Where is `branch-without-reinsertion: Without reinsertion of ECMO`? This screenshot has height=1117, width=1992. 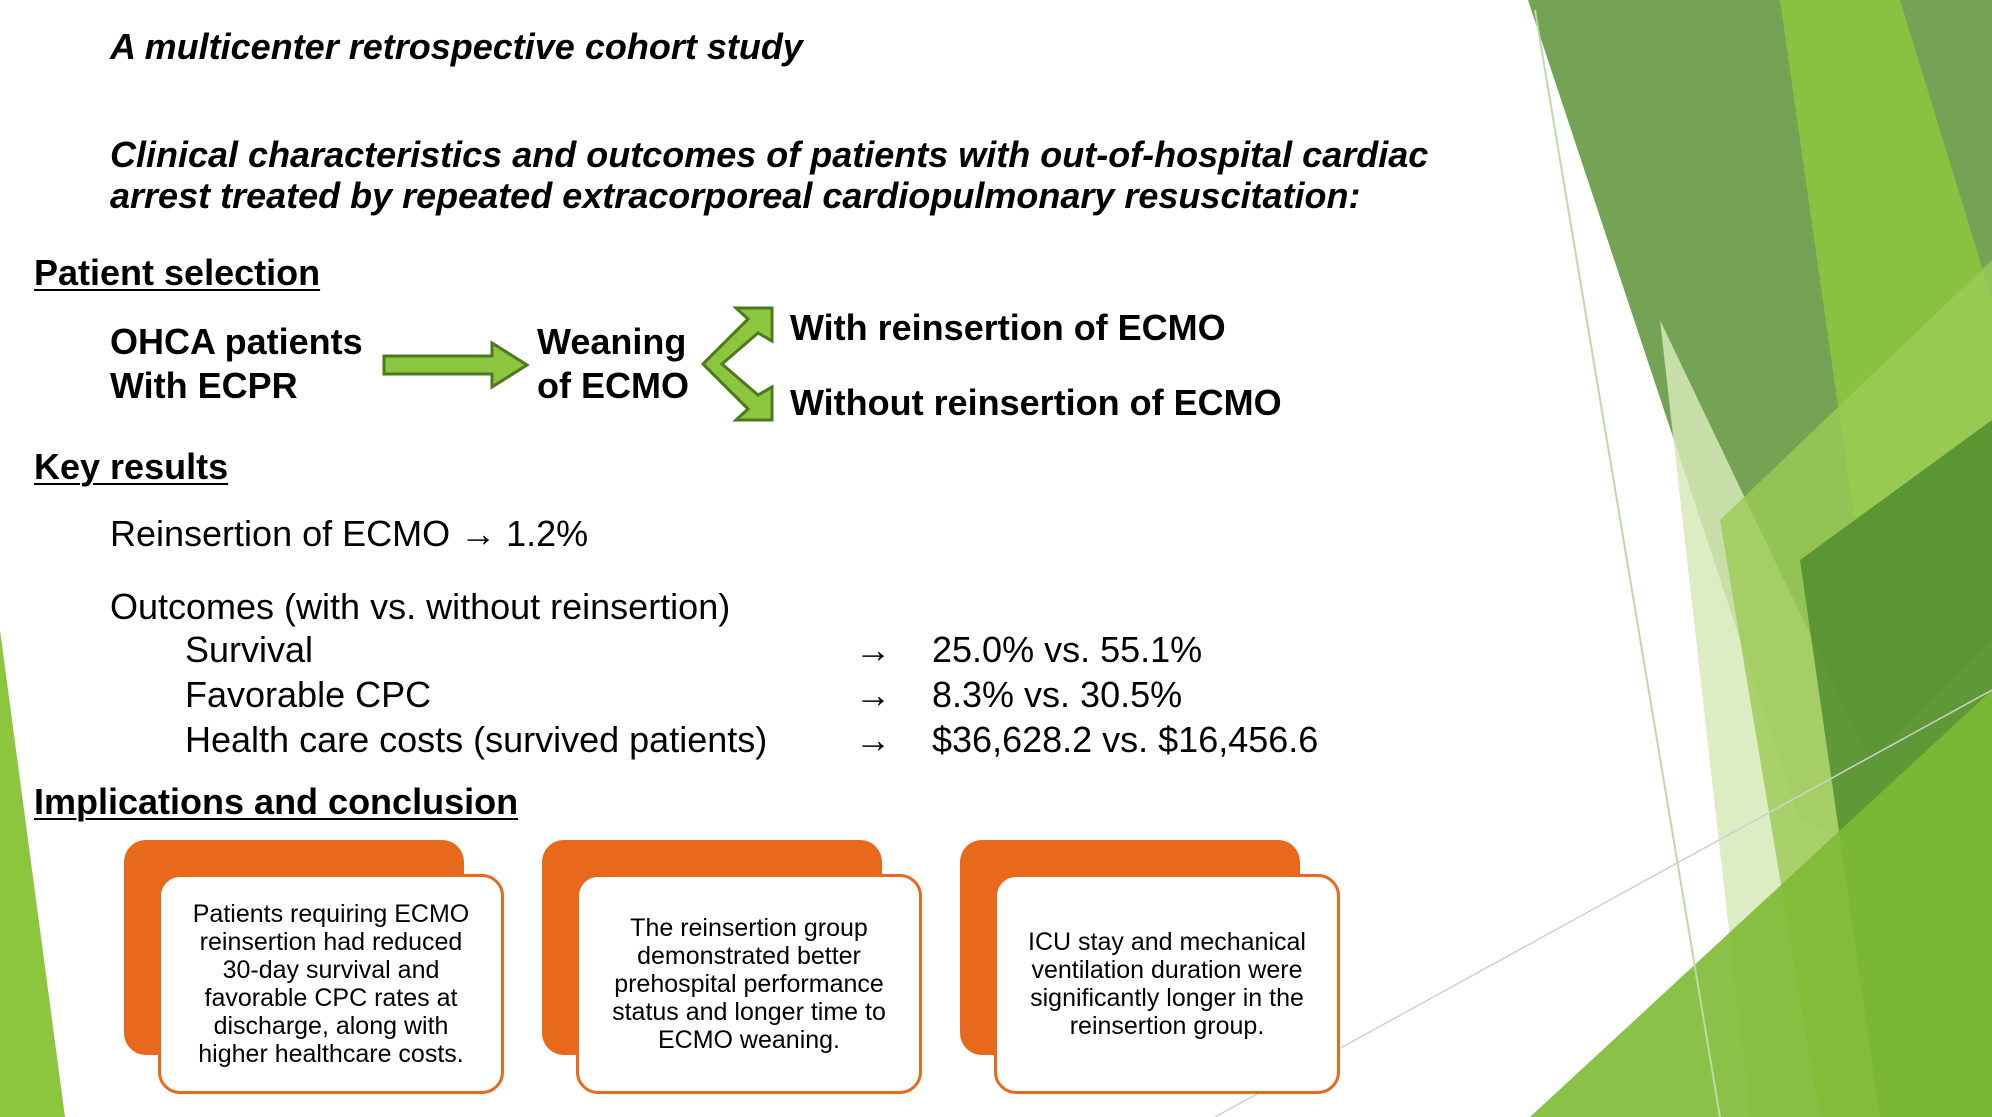 branch-without-reinsertion: Without reinsertion of ECMO is located at coordinates (1036, 402).